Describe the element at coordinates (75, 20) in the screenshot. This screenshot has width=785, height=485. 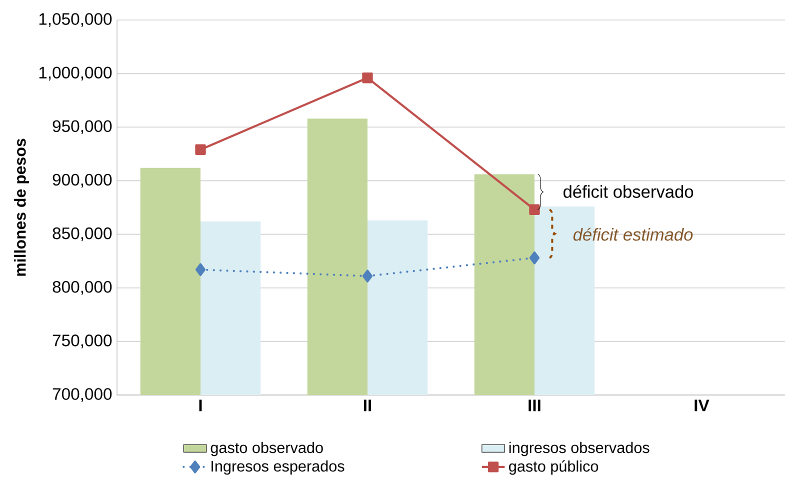
I see `y-tick-label: 1,050,000` at that location.